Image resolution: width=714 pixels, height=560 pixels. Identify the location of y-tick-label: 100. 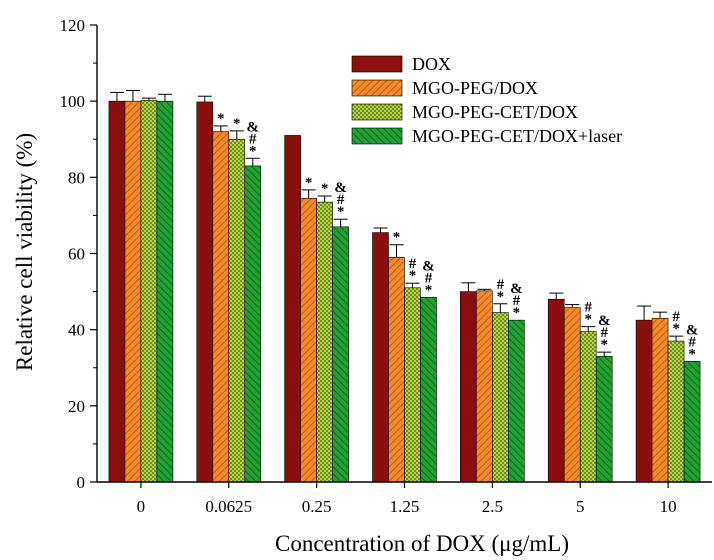
(73, 101).